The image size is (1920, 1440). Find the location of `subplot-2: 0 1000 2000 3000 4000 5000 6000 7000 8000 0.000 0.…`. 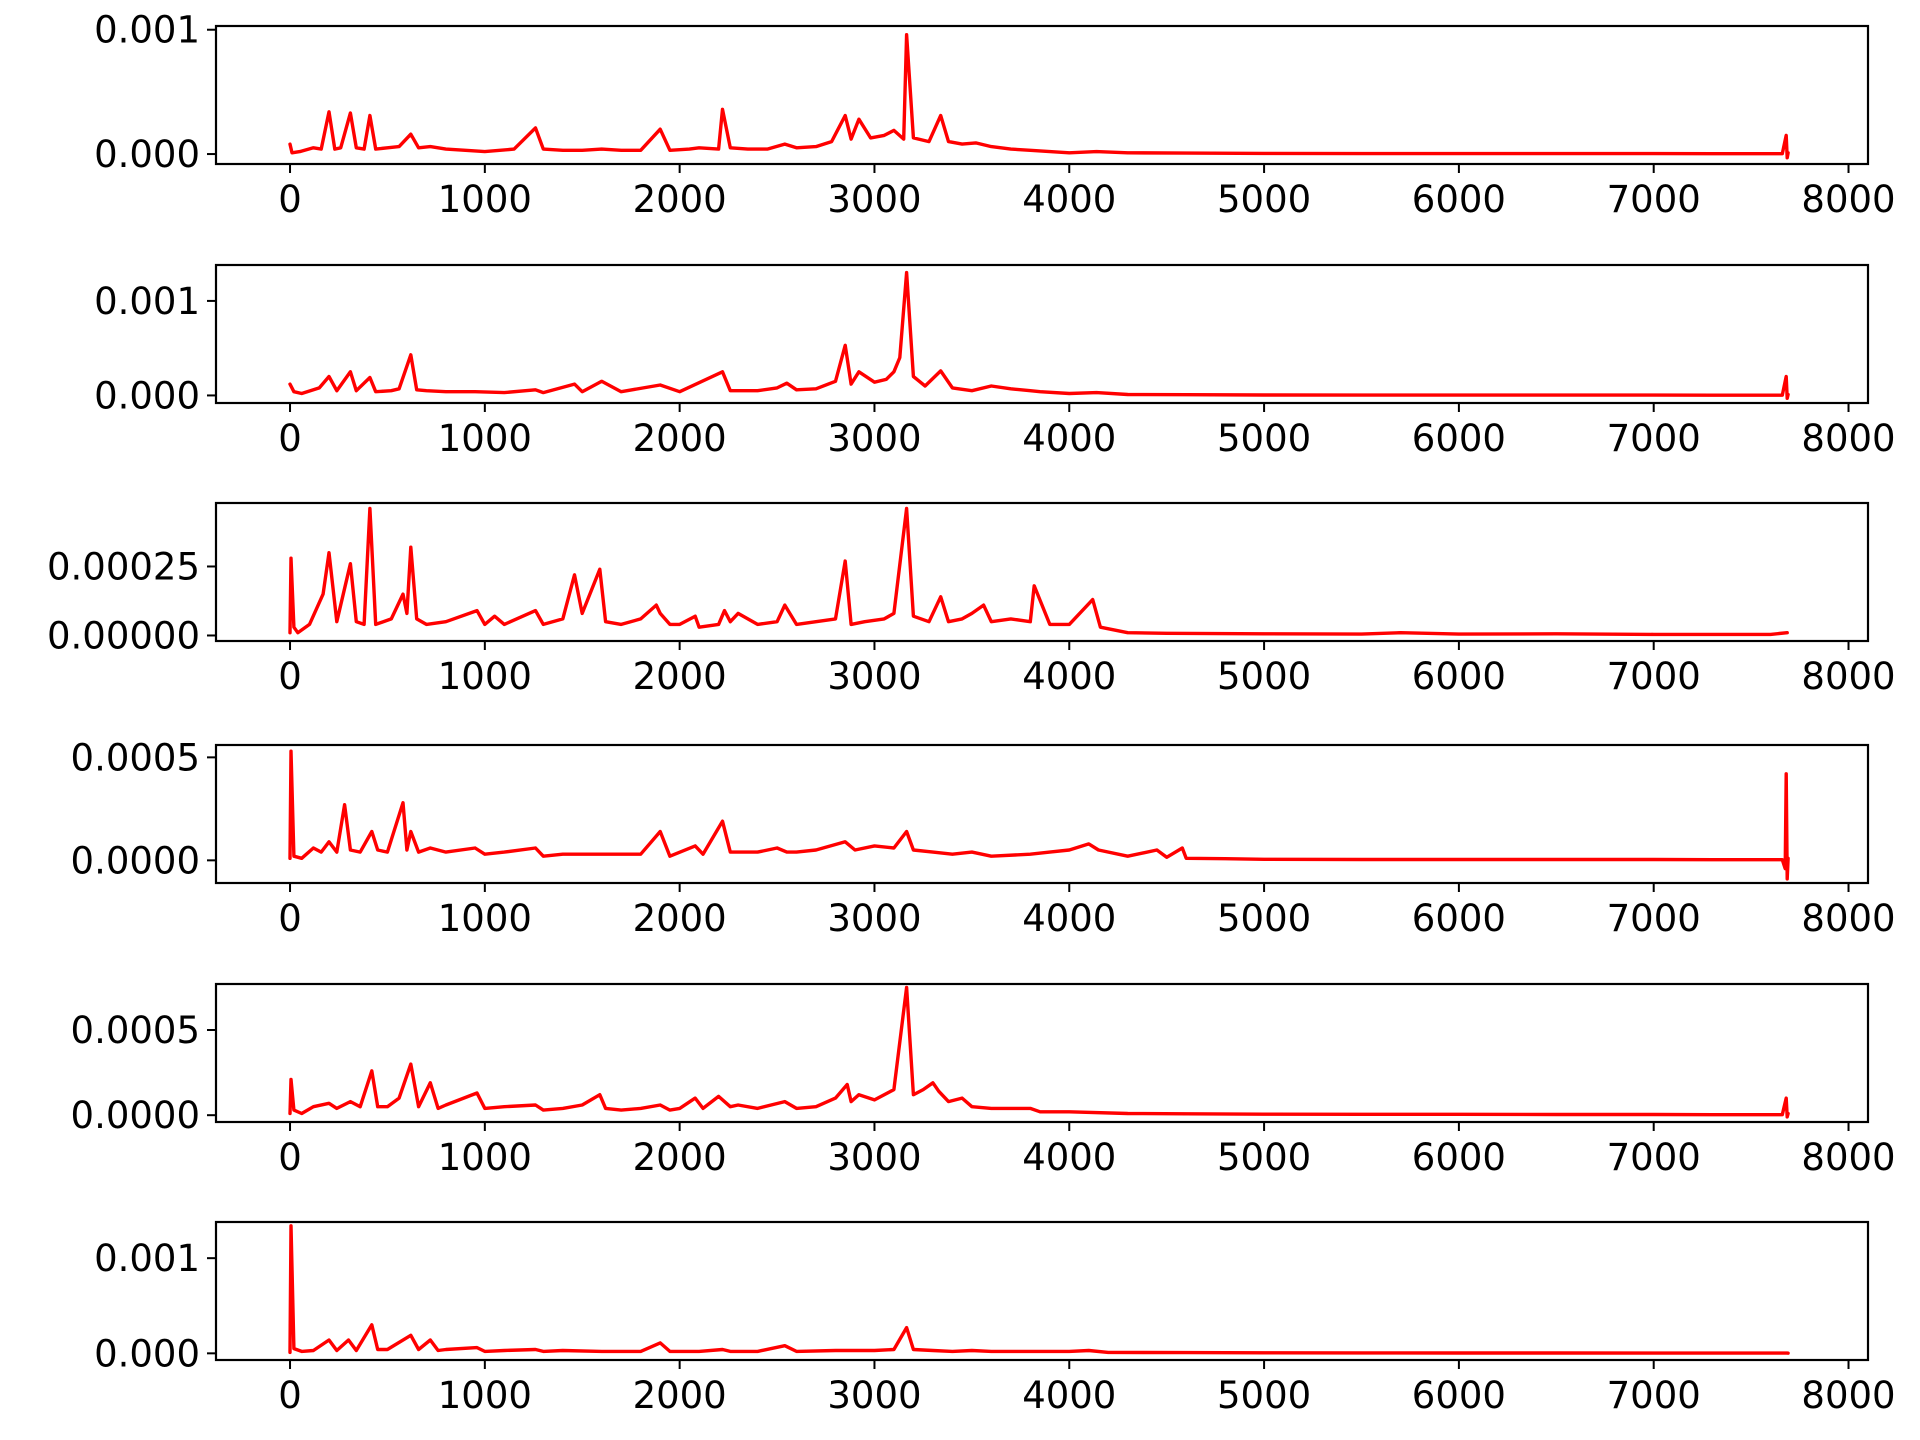

subplot-2: 0 1000 2000 3000 4000 5000 6000 7000 8000 0.000 0.… is located at coordinates (995, 361).